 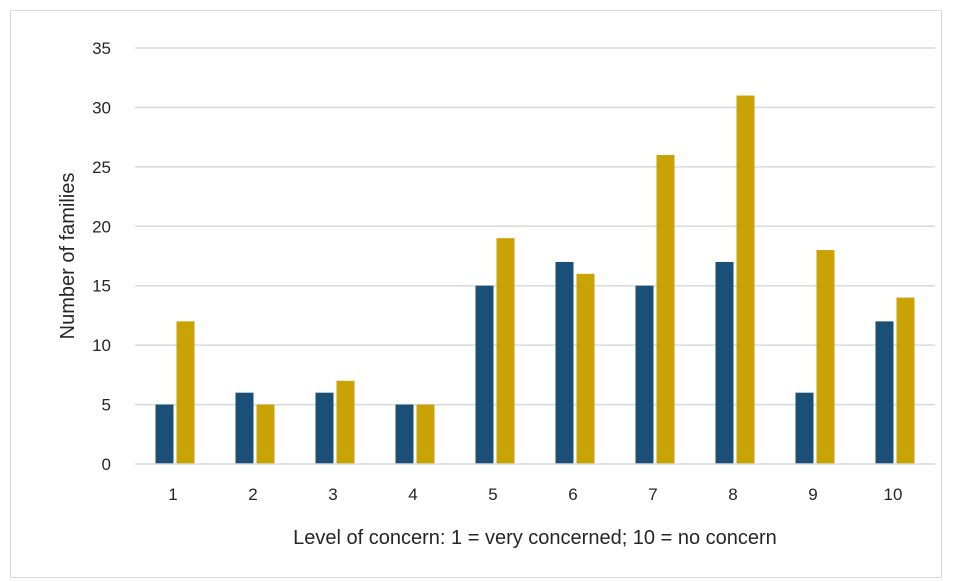 I want to click on x-tick-label: 9, so click(x=812, y=494).